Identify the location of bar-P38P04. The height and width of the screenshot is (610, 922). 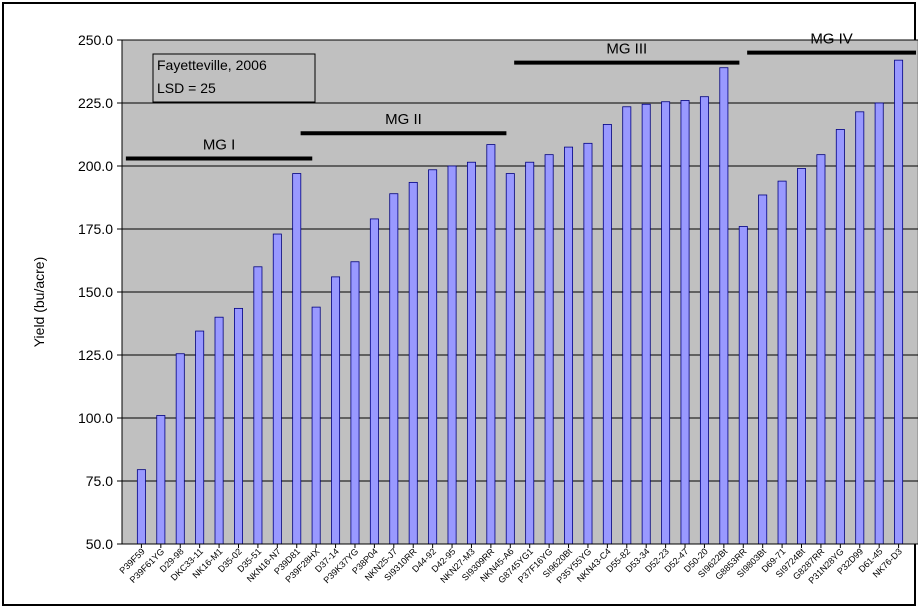
(374, 381).